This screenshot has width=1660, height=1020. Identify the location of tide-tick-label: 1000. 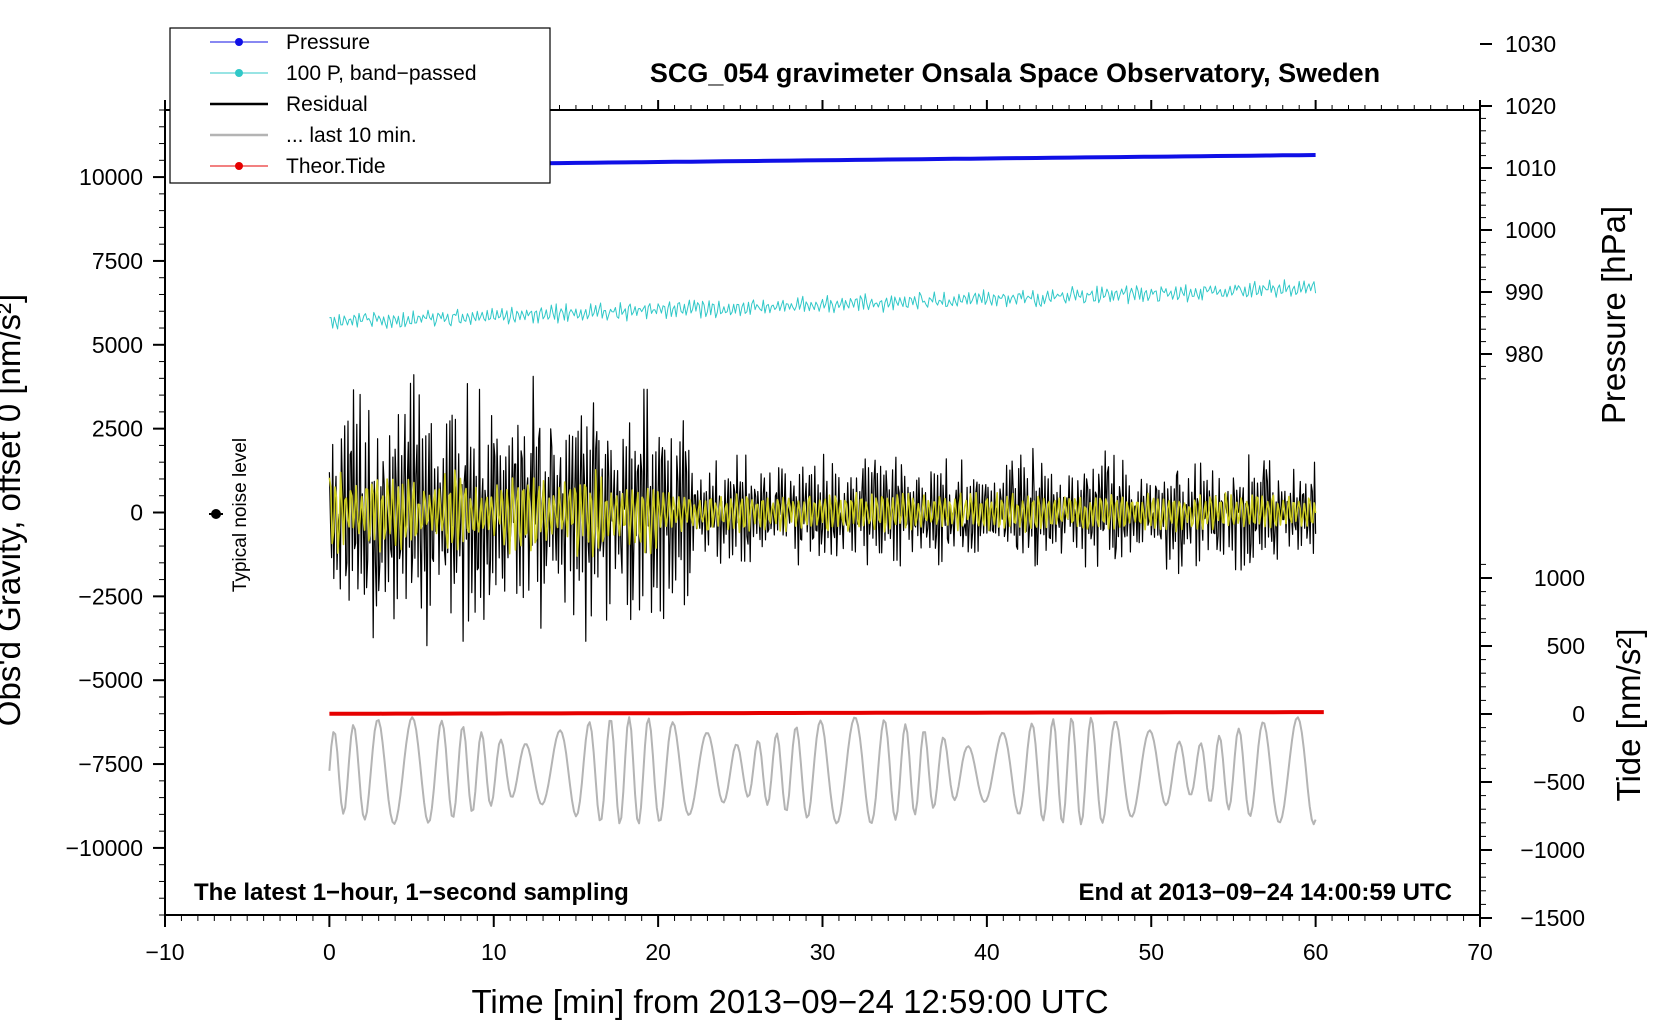
(1559, 578).